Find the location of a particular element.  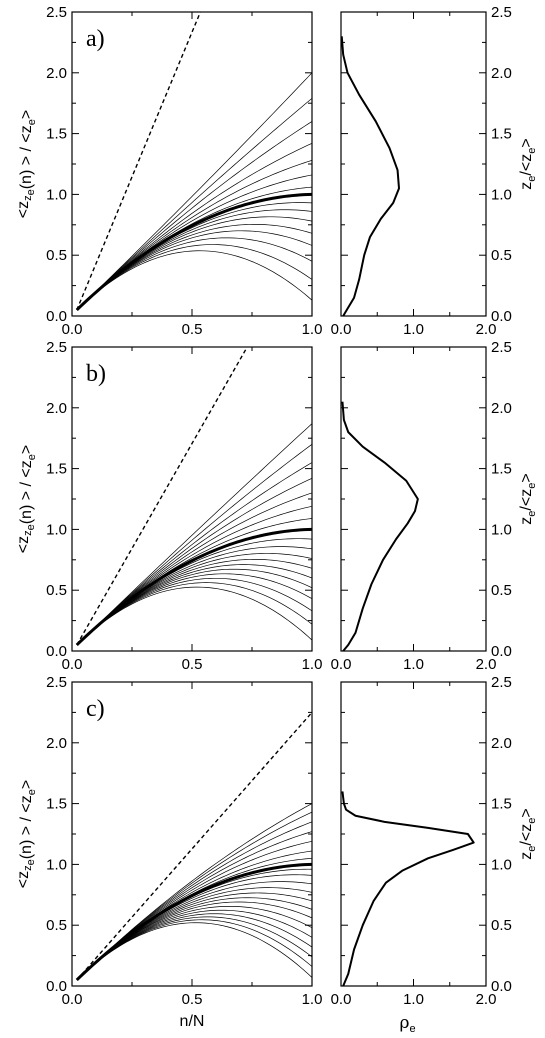

panel-label: b) is located at coordinates (96, 374).